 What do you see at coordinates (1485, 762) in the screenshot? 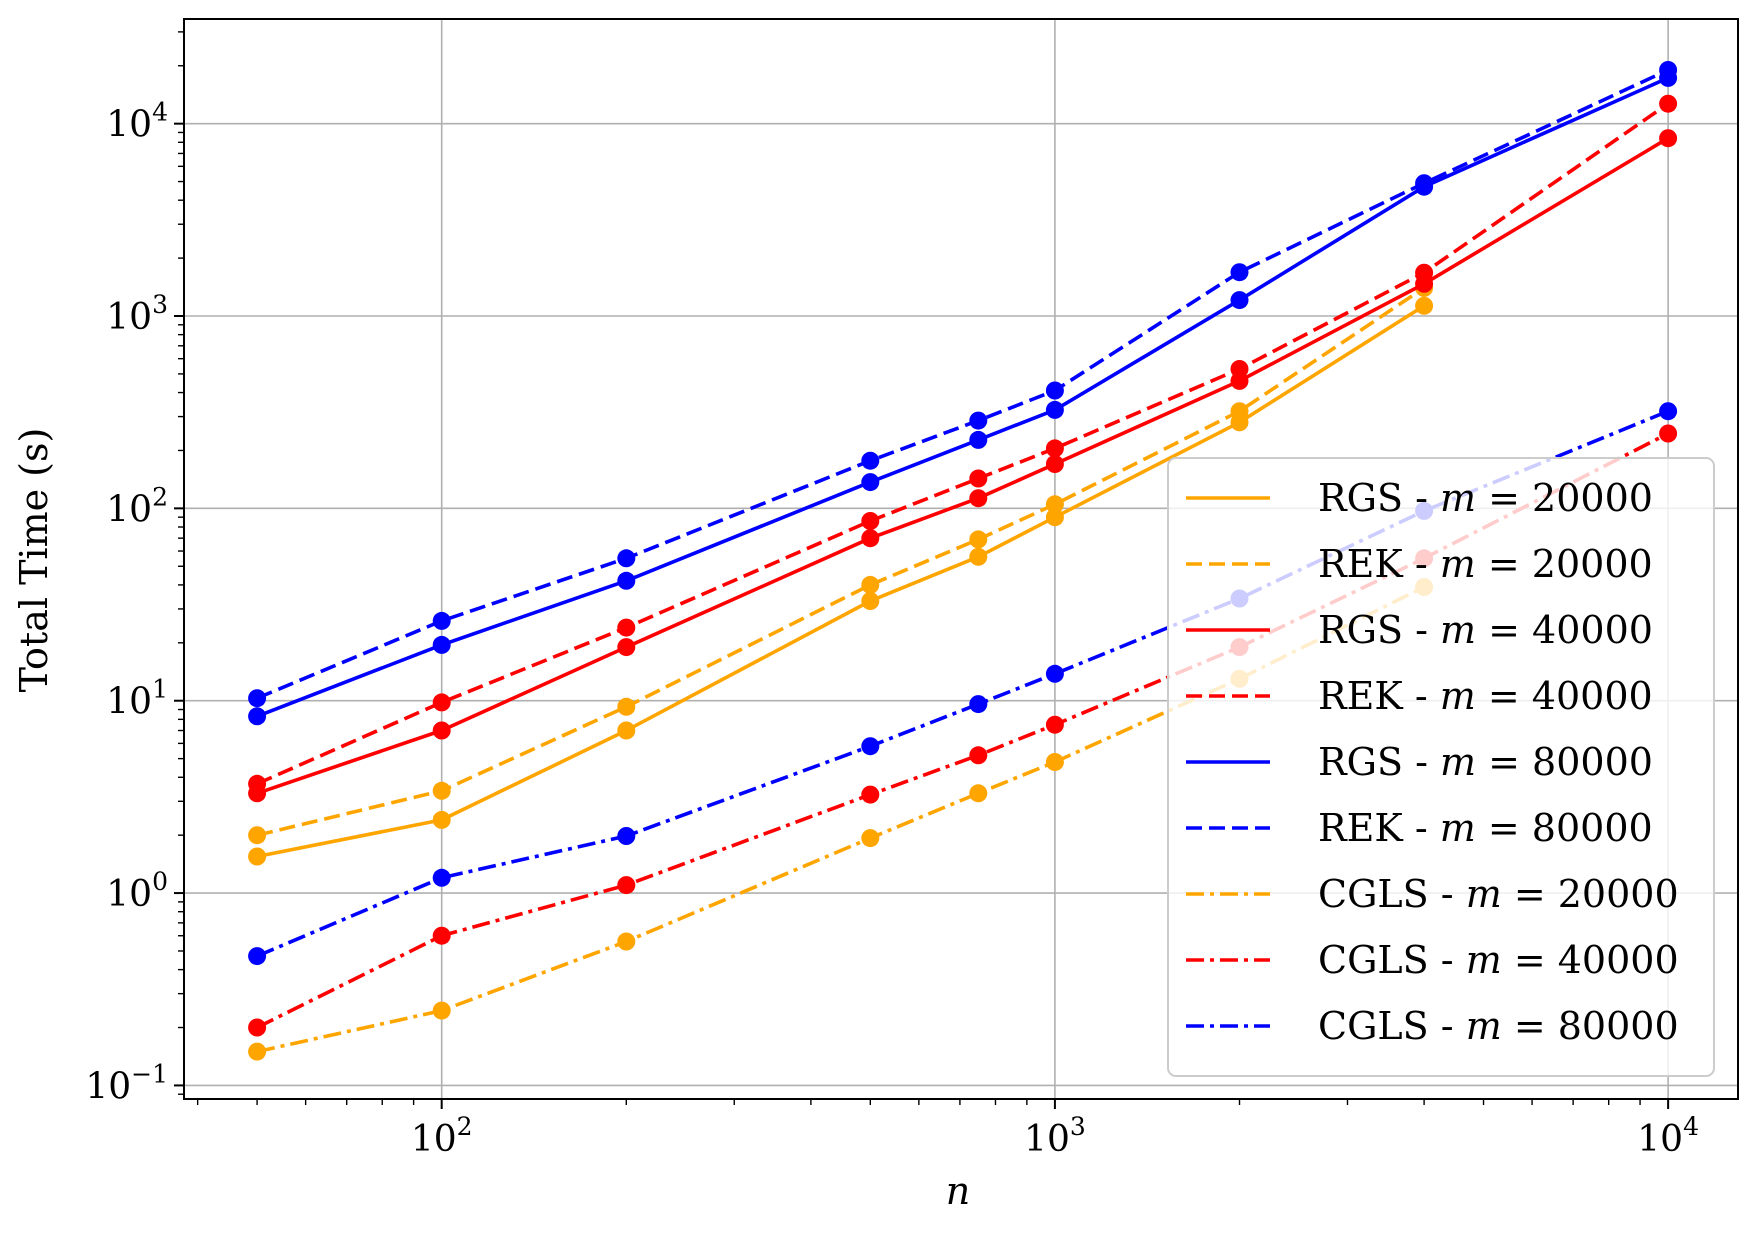
I see `legend-label: RGS - m = 80000` at bounding box center [1485, 762].